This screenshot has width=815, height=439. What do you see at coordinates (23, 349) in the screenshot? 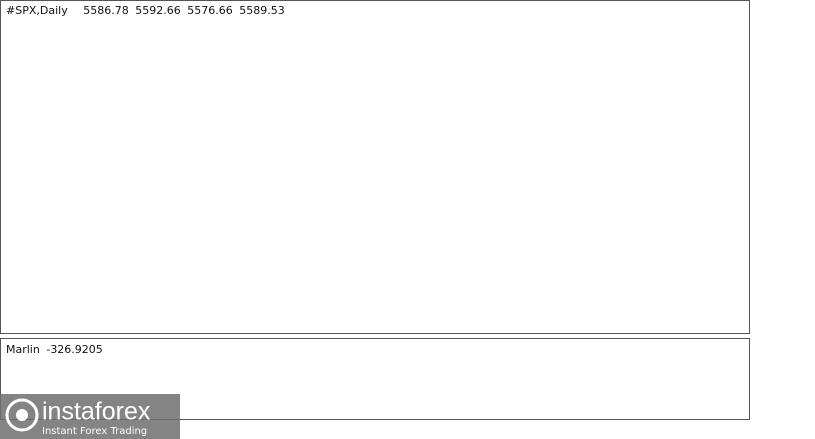
I see `indicator-name: Marlin` at bounding box center [23, 349].